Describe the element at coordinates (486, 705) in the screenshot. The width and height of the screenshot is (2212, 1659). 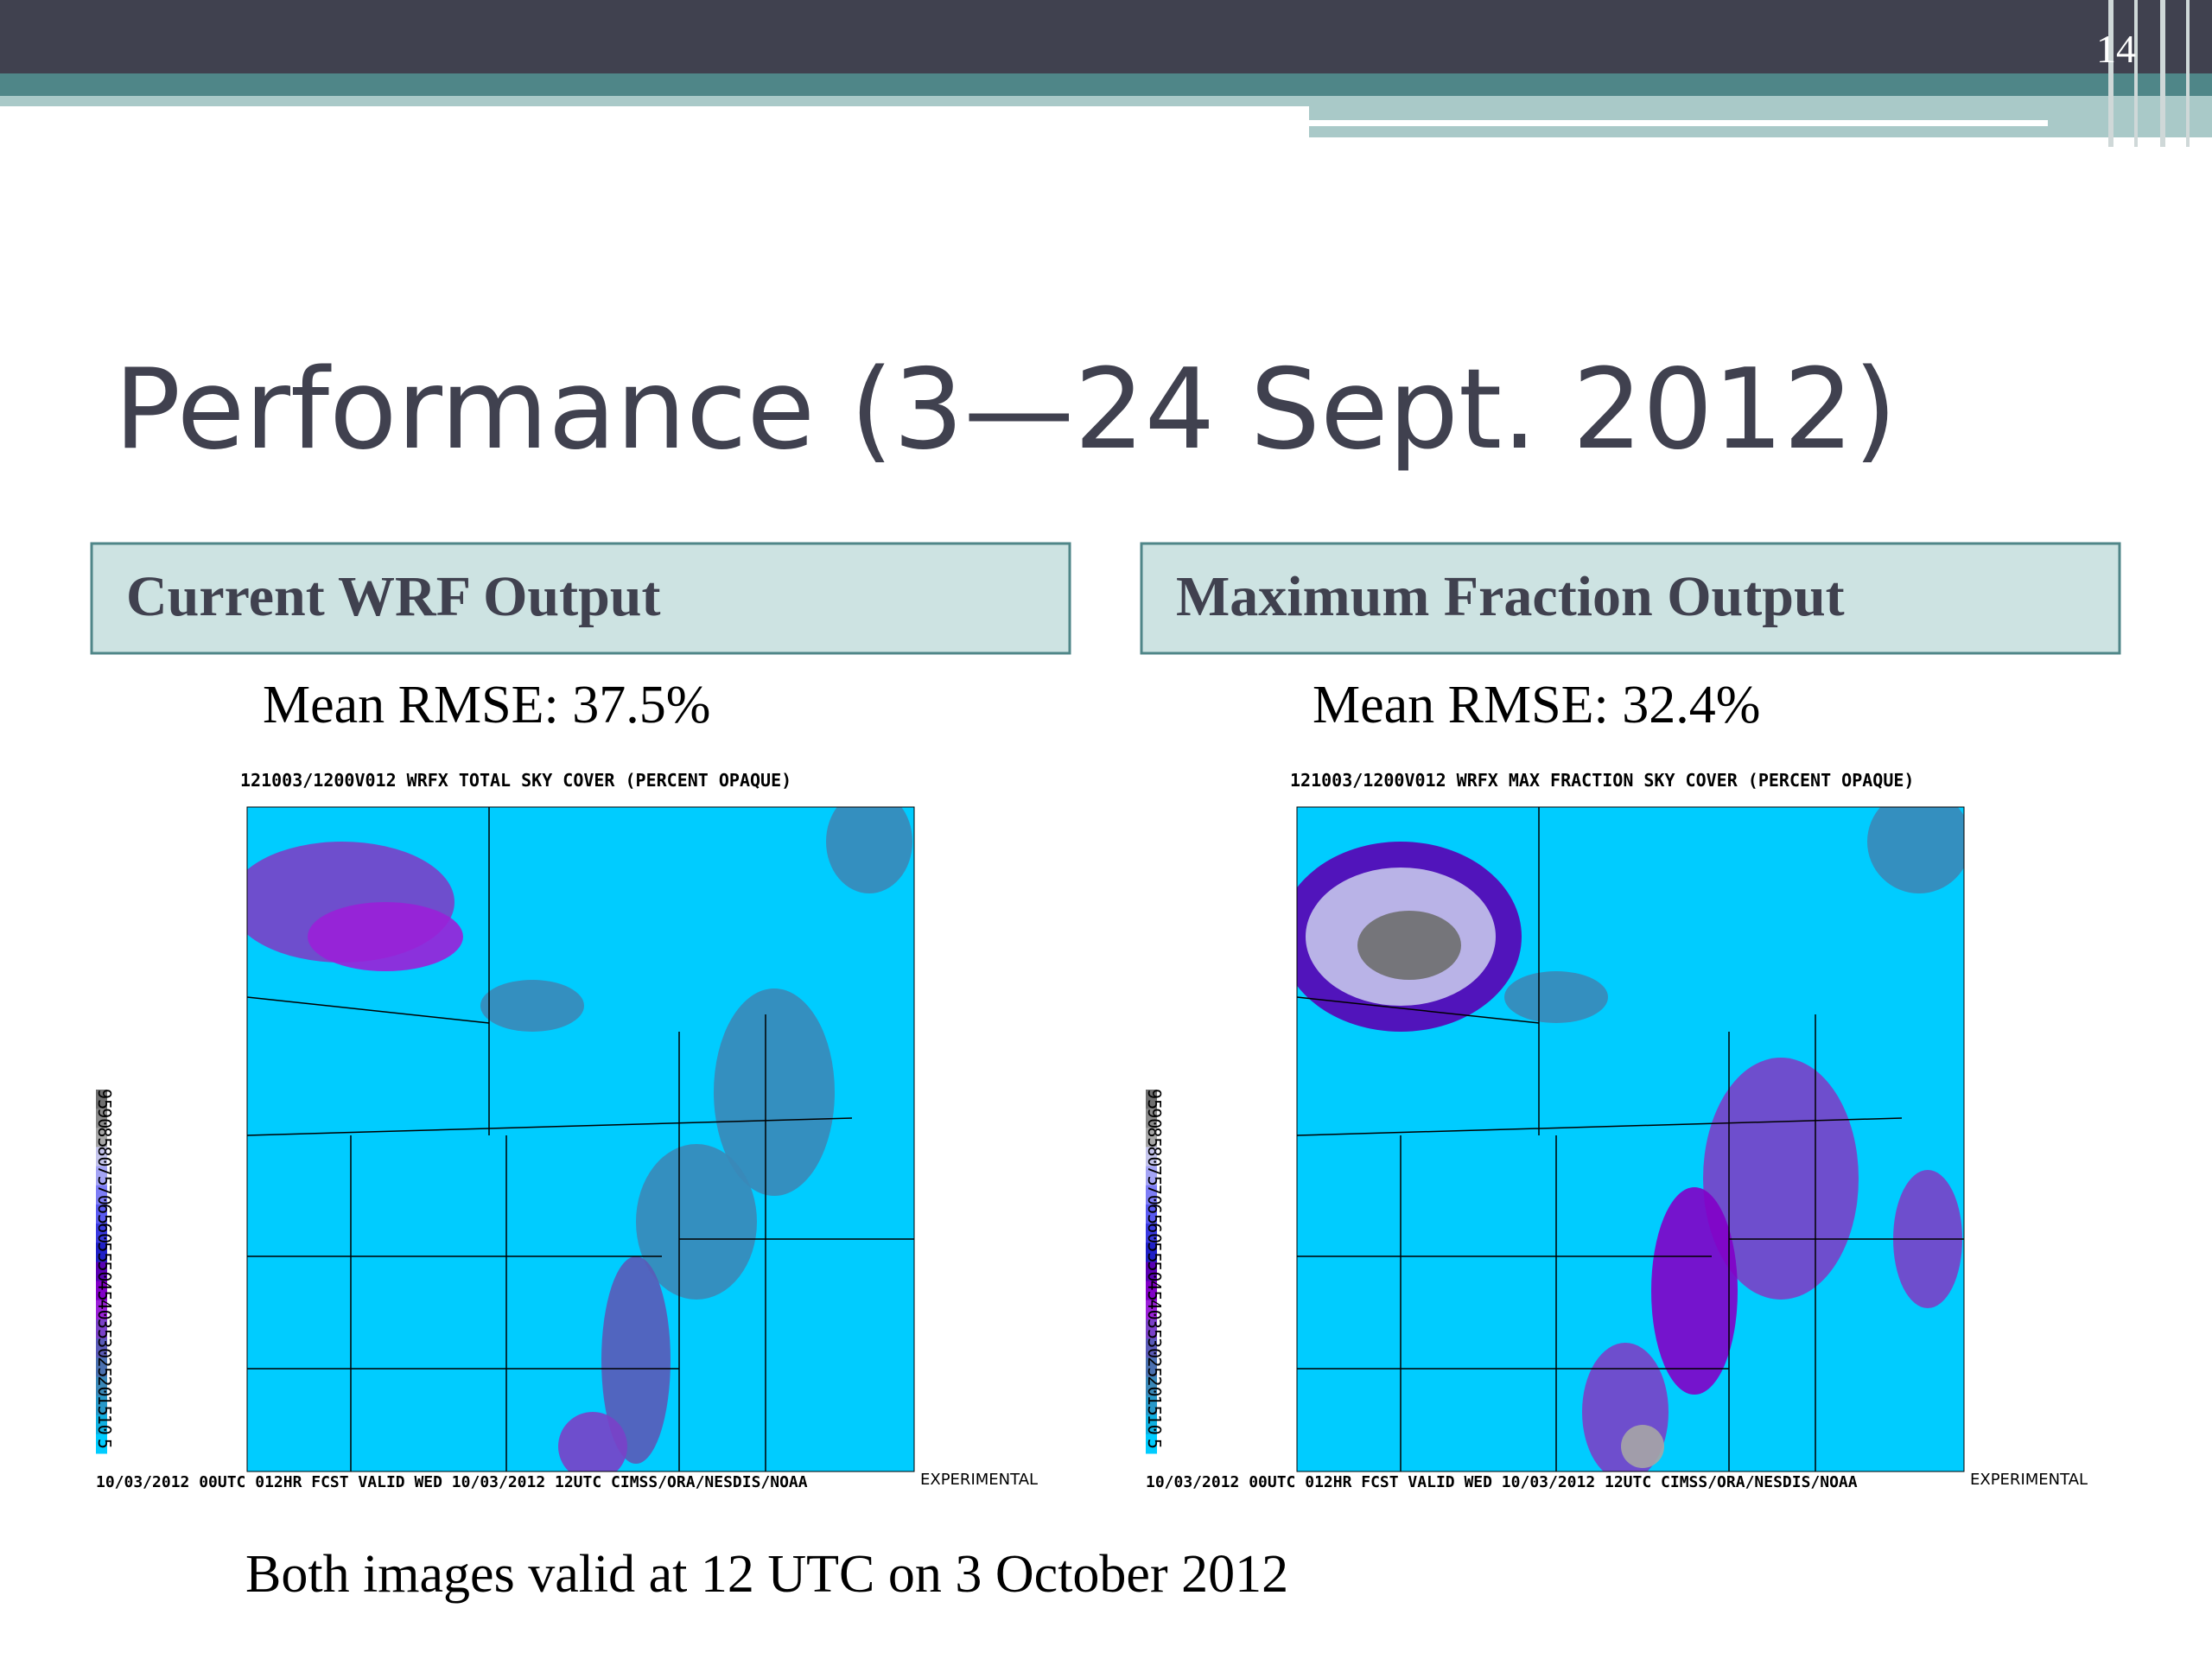
I see `rmse-label: Mean RMSE: 37.5%` at that location.